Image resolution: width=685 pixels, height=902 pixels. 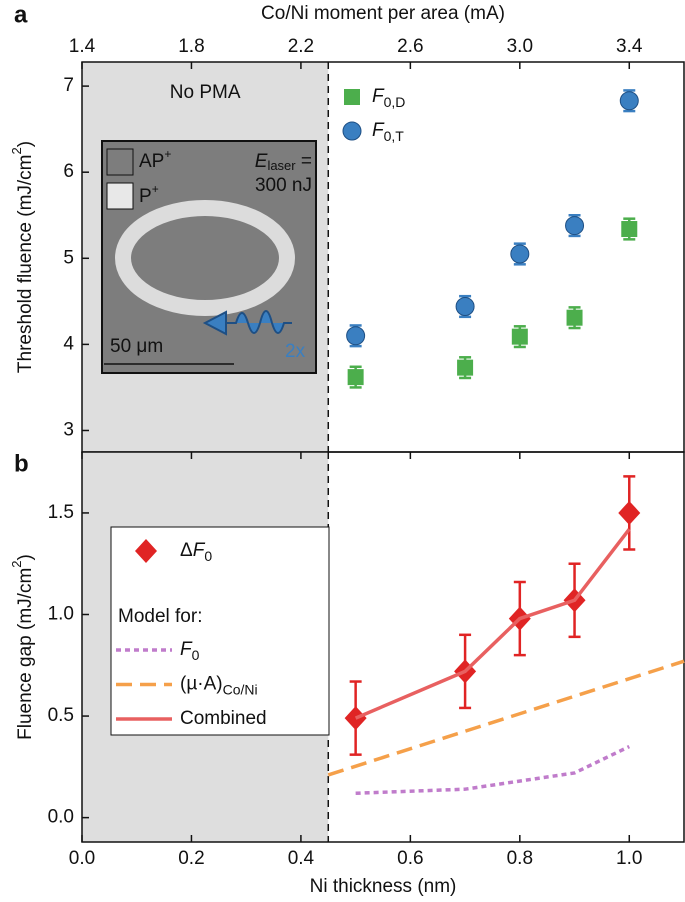 I want to click on inset-label: 2x, so click(x=295, y=351).